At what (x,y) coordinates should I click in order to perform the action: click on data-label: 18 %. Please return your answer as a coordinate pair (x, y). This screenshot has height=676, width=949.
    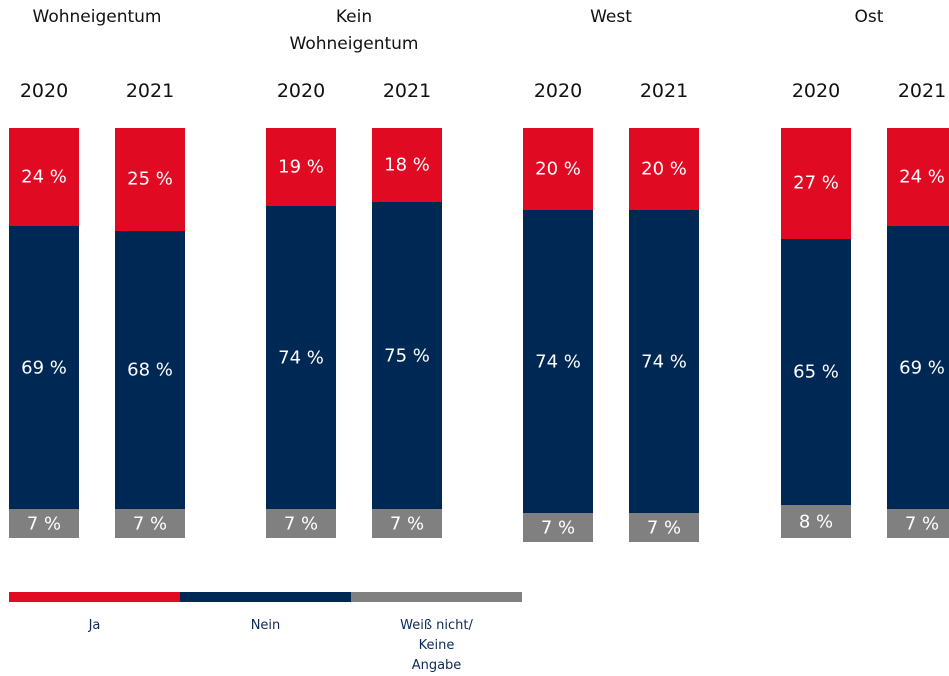
    Looking at the image, I should click on (407, 165).